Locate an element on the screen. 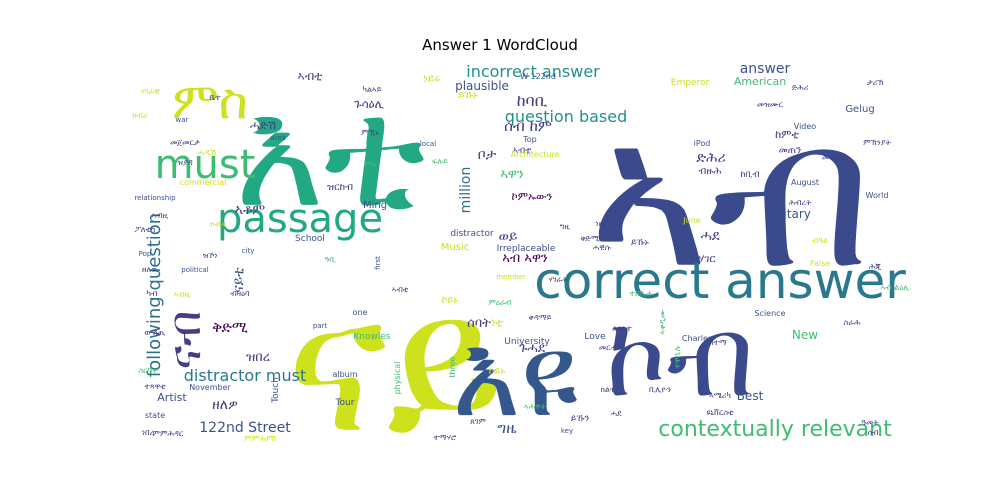  word-118: ዩኒቨርስቲ is located at coordinates (721, 412).